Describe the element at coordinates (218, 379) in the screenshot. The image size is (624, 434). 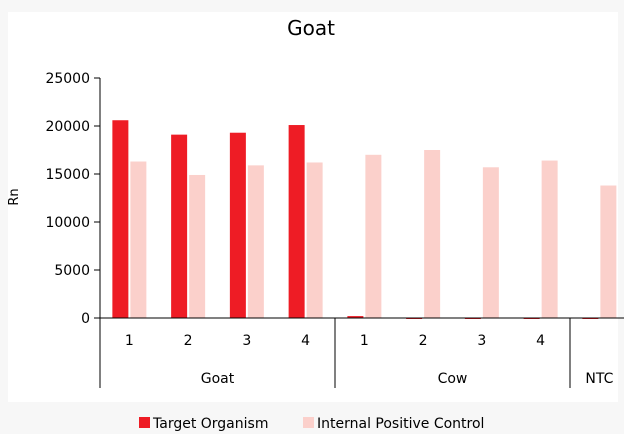
I see `x-group-label: Goat` at that location.